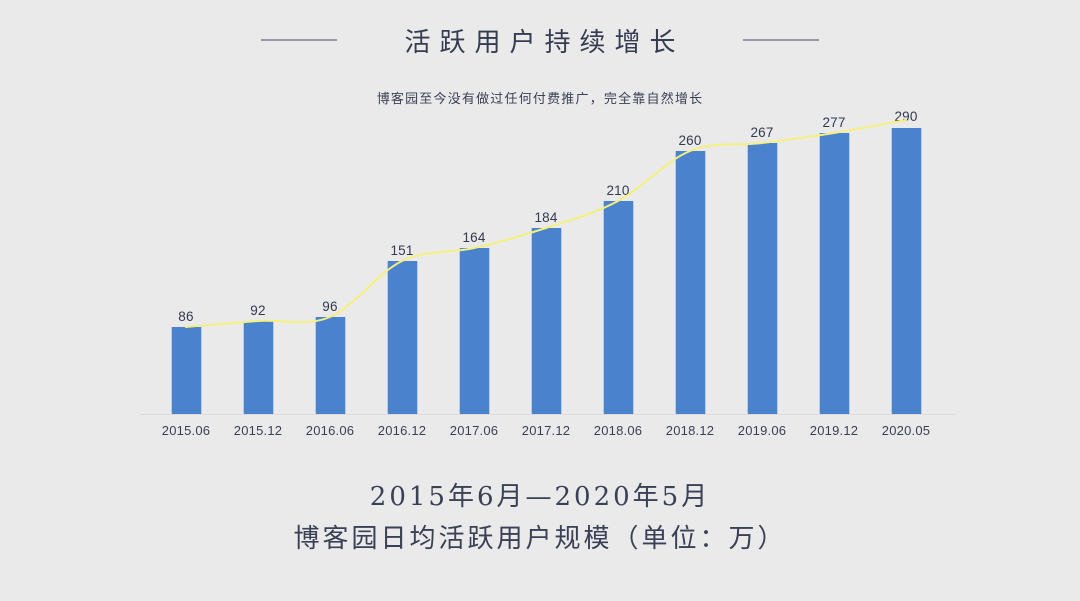 The width and height of the screenshot is (1080, 601). Describe the element at coordinates (762, 430) in the screenshot. I see `x-tick-label: 2019.06` at that location.